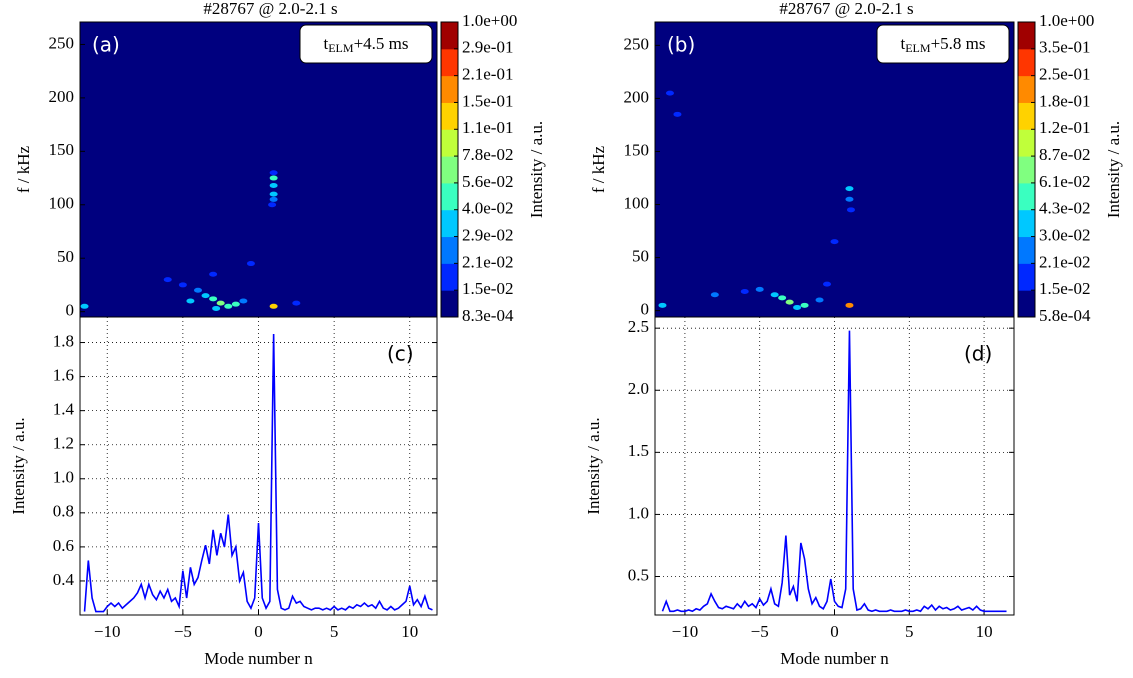  Describe the element at coordinates (638, 326) in the screenshot. I see `y-tick-label: 2.5` at that location.